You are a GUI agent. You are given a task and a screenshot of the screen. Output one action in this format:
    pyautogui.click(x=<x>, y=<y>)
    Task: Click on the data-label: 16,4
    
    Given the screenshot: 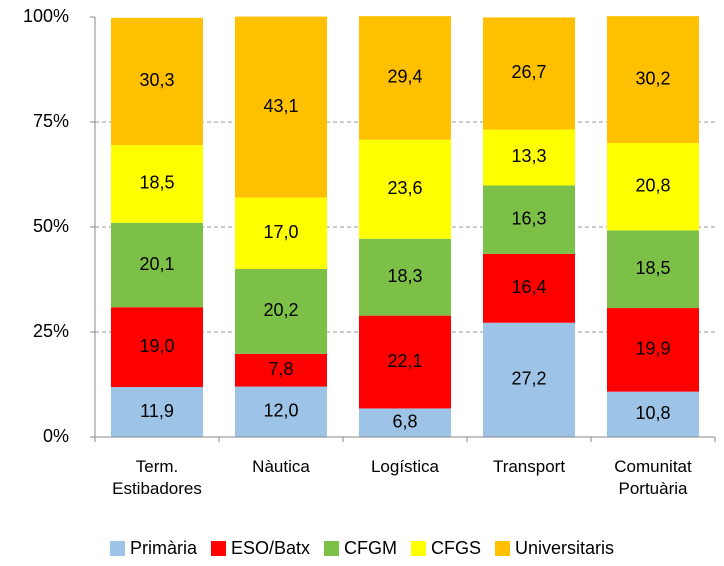 What is the action you would take?
    pyautogui.click(x=528, y=287)
    